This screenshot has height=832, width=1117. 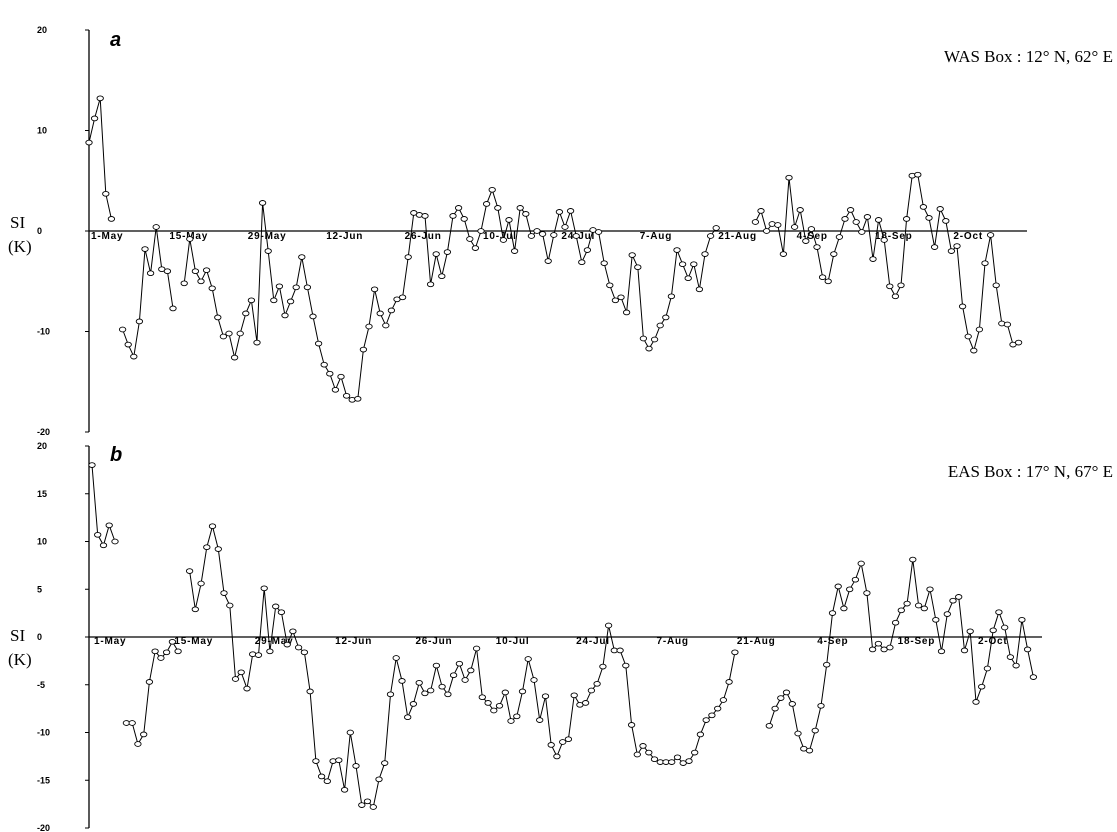 What do you see at coordinates (41, 685) in the screenshot?
I see `panel-b-y-tick-label: -5` at bounding box center [41, 685].